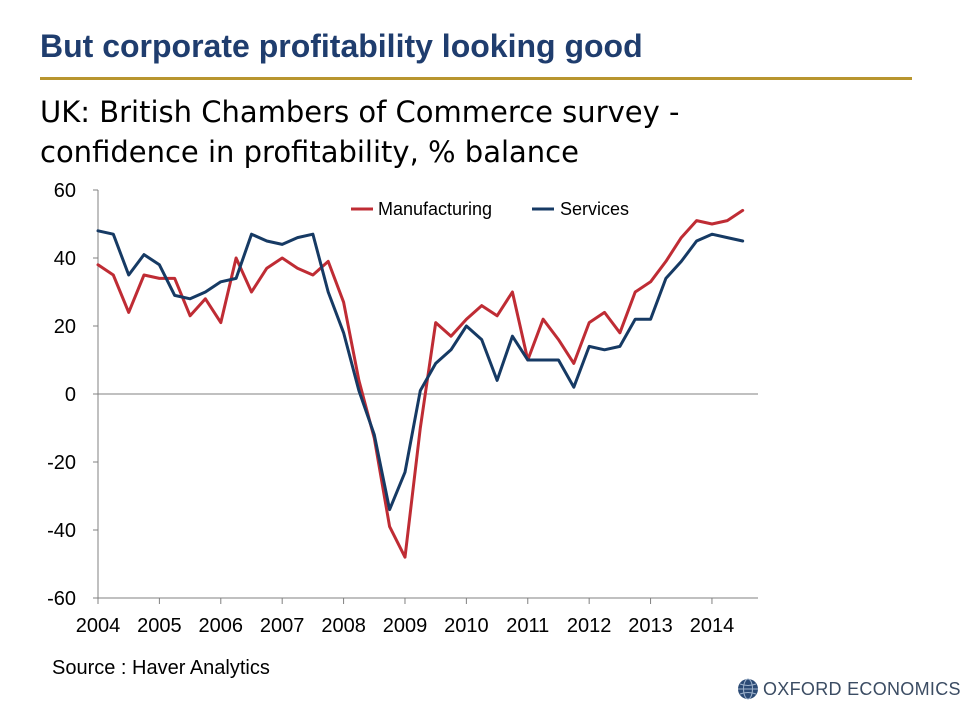 Image resolution: width=960 pixels, height=720 pixels. I want to click on x-tick-label: 2010, so click(466, 626).